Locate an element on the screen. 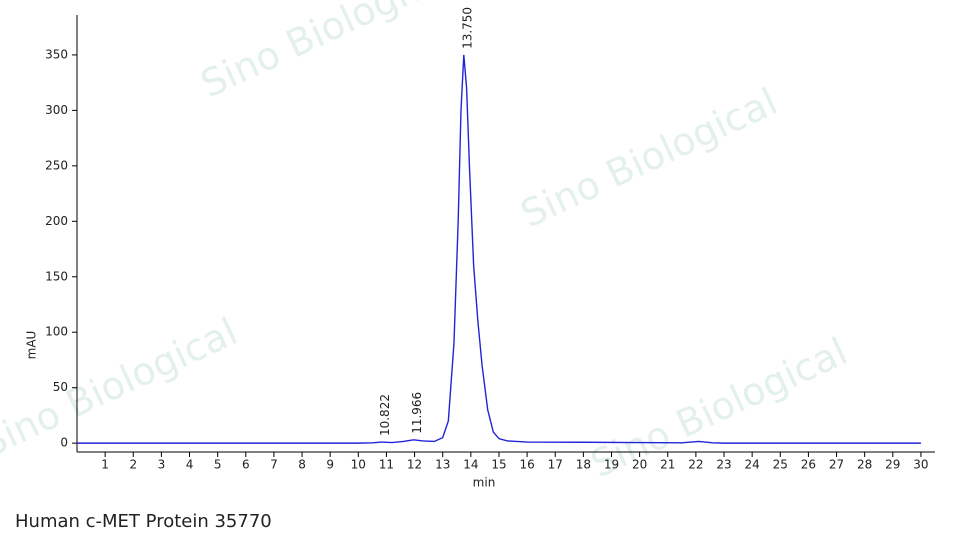 This screenshot has height=545, width=960. x-tick-label: 27 is located at coordinates (836, 465).